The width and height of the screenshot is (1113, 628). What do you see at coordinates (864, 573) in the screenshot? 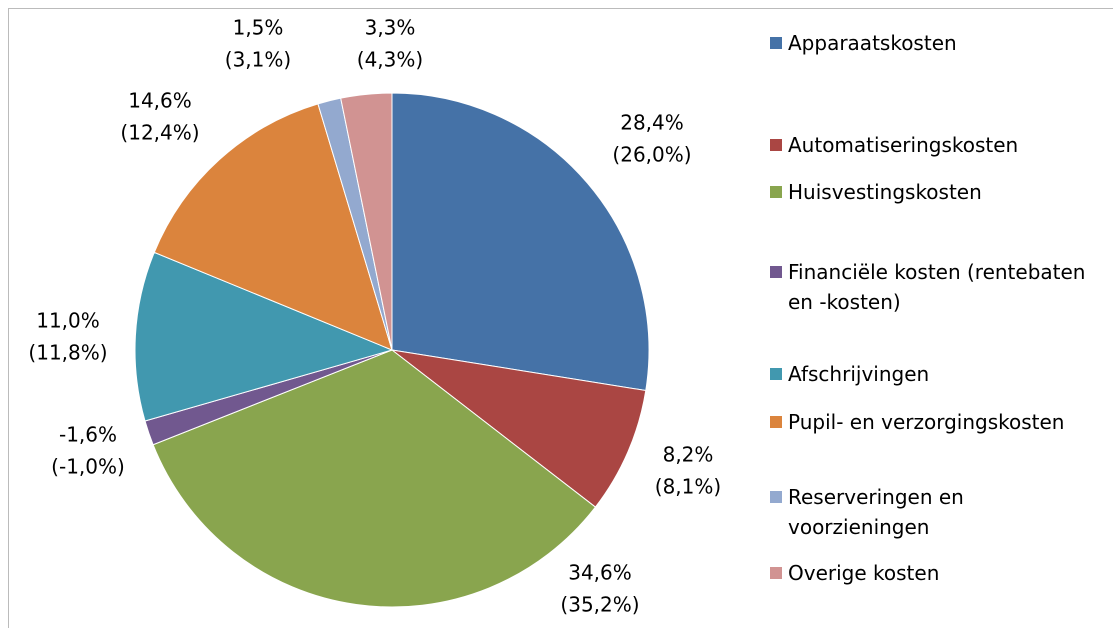
I see `legend-label: Overige kosten` at bounding box center [864, 573].